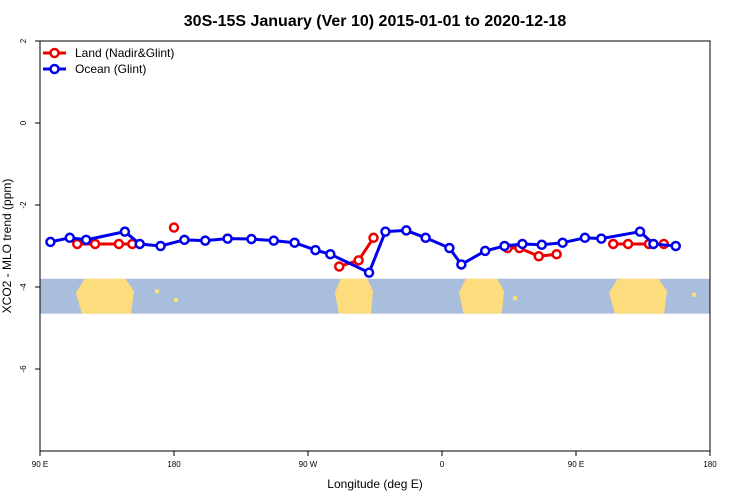 The width and height of the screenshot is (750, 500). Describe the element at coordinates (23, 287) in the screenshot. I see `y-tick-label: -4` at that location.